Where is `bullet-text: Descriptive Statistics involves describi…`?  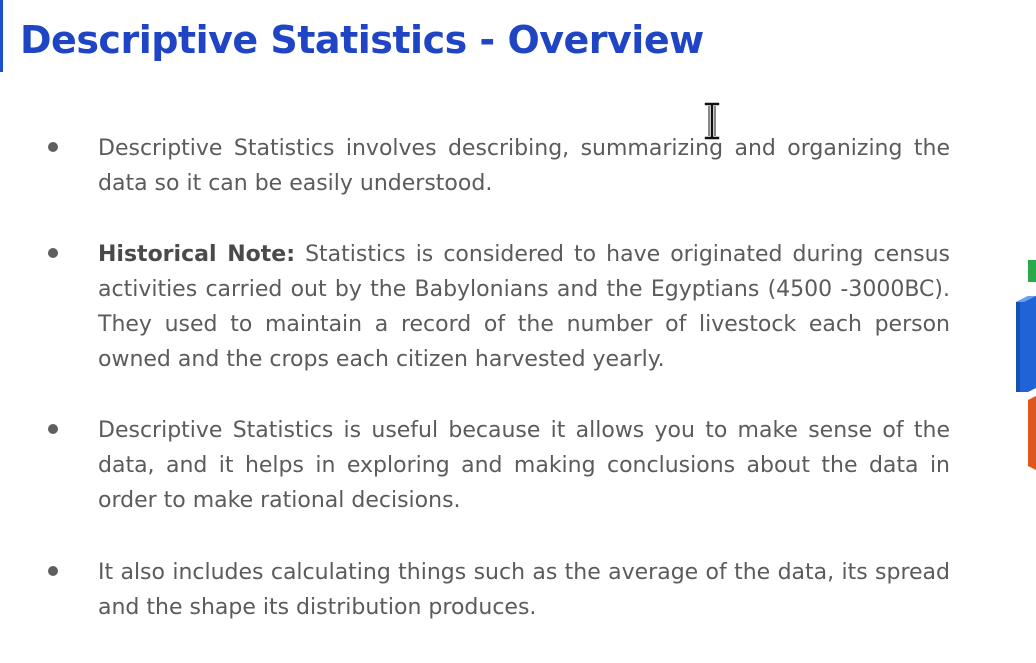 bullet-text: Descriptive Statistics involves describi… is located at coordinates (524, 166).